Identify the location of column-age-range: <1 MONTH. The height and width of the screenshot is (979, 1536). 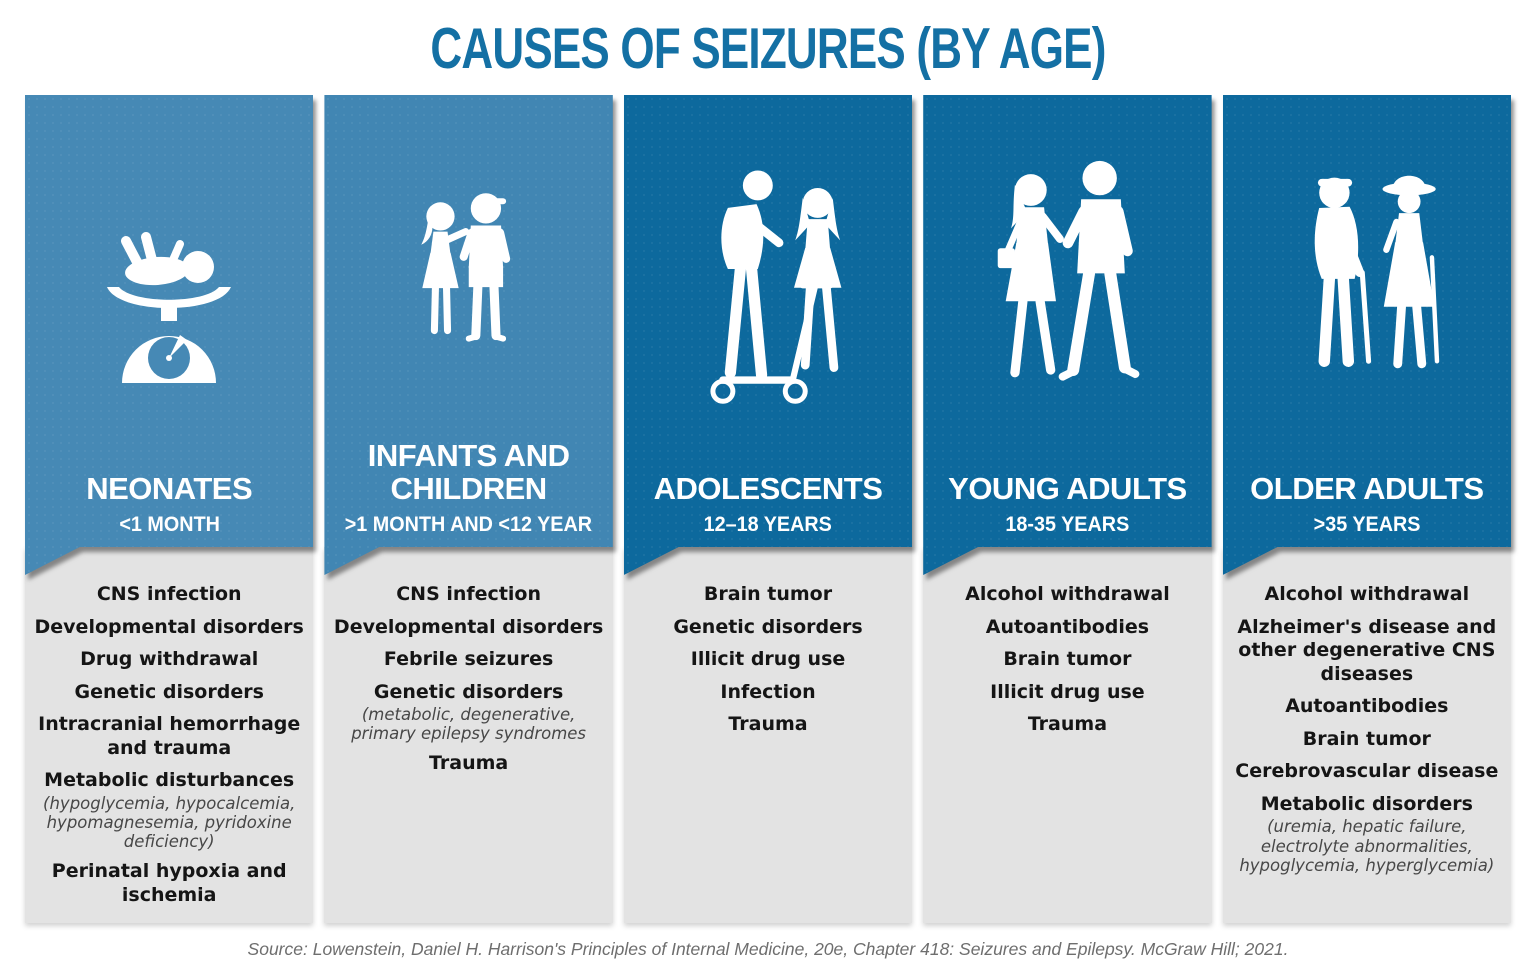
(169, 524).